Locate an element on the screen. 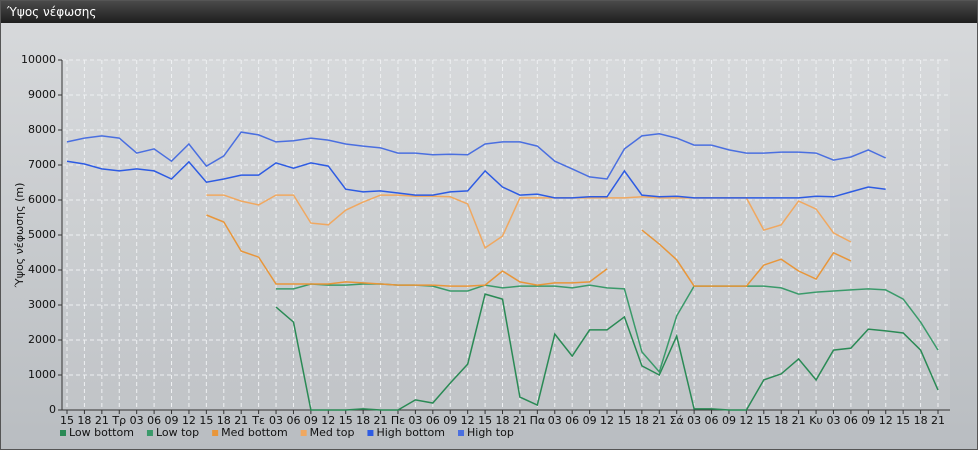  y-axis-label: Ύψος νέφωσης (m) is located at coordinates (19, 236).